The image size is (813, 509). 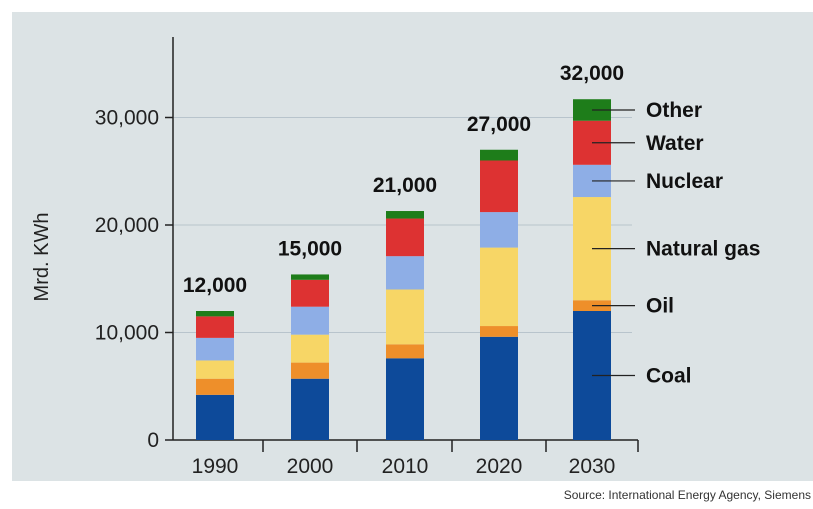 What do you see at coordinates (153, 440) in the screenshot?
I see `y-tick-label: 0` at bounding box center [153, 440].